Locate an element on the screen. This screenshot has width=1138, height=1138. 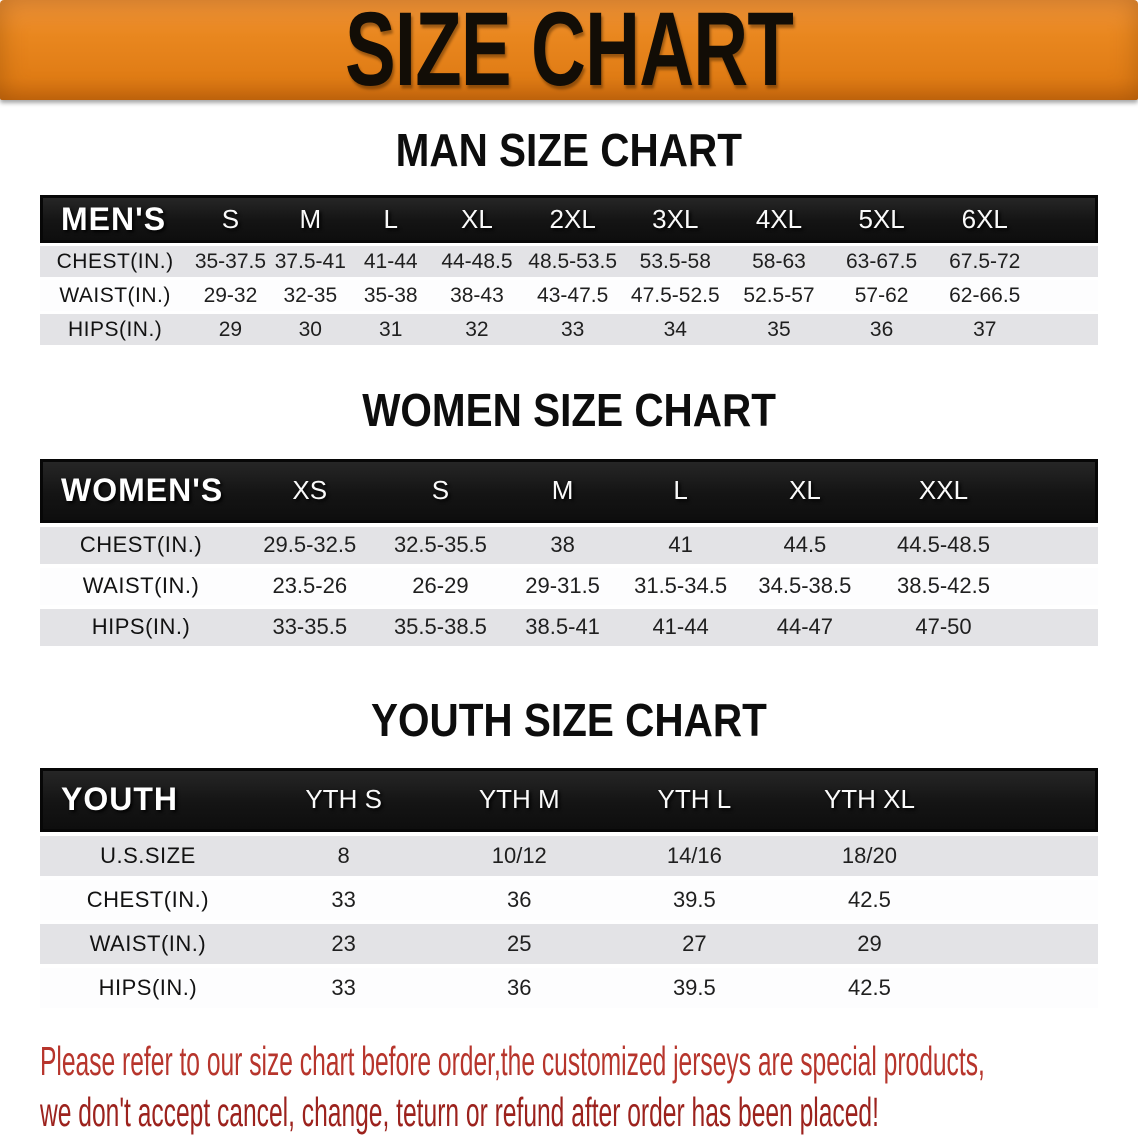
cell: 34 is located at coordinates (675, 330).